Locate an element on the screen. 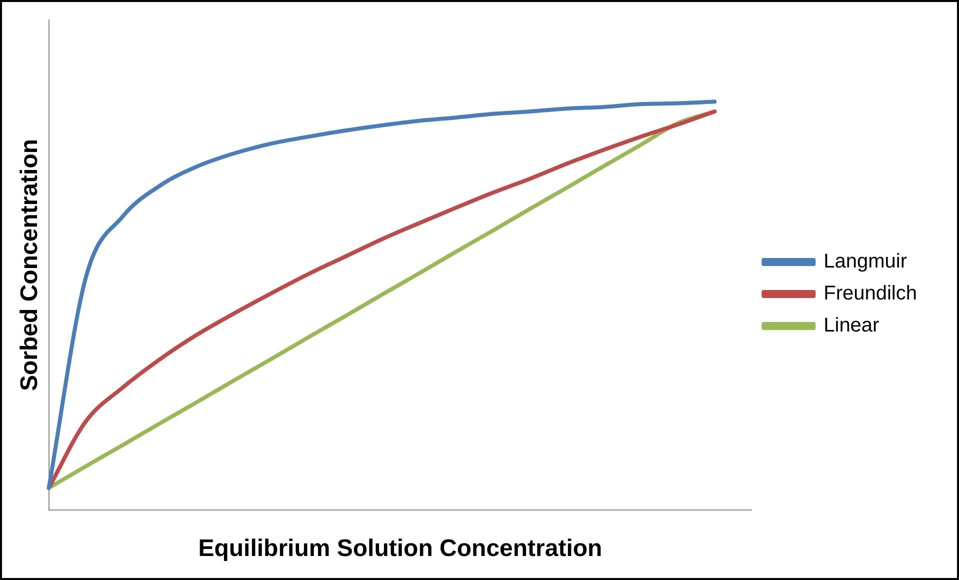 This screenshot has width=959, height=580. x-axis-title: Equilibrium Solution Concentration is located at coordinates (400, 548).